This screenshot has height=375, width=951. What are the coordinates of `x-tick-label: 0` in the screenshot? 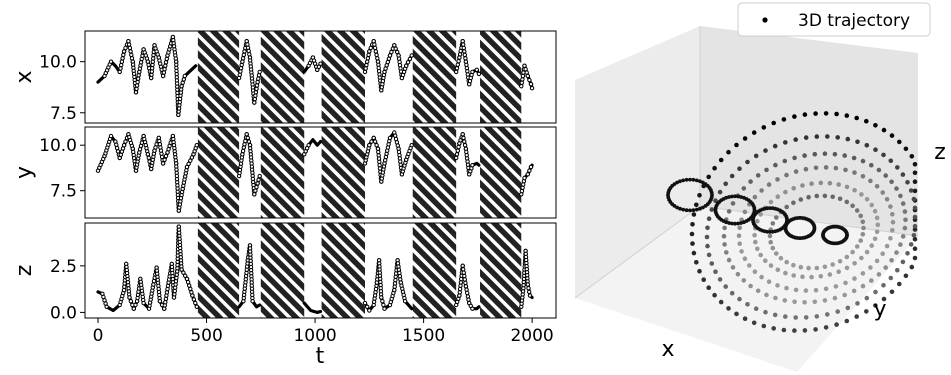 It's located at (98, 336).